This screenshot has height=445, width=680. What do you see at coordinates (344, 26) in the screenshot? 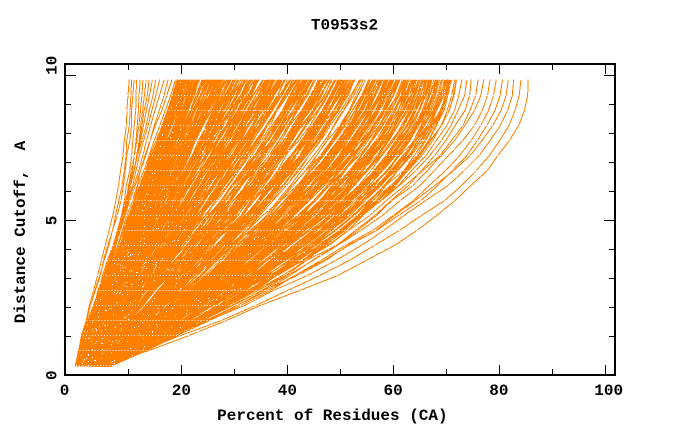
I see `svg-text: T0953s2` at bounding box center [344, 26].